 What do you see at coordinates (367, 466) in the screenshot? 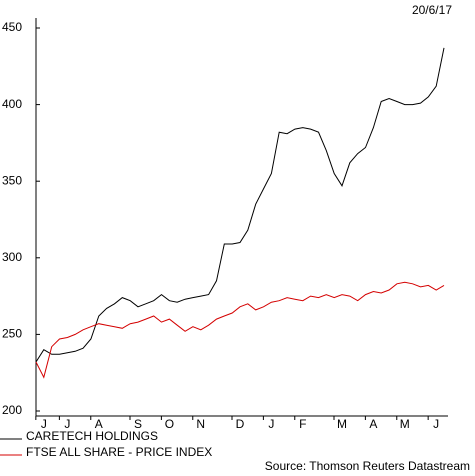
I see `source-label: Source: Thomson Reuters Datastream` at bounding box center [367, 466].